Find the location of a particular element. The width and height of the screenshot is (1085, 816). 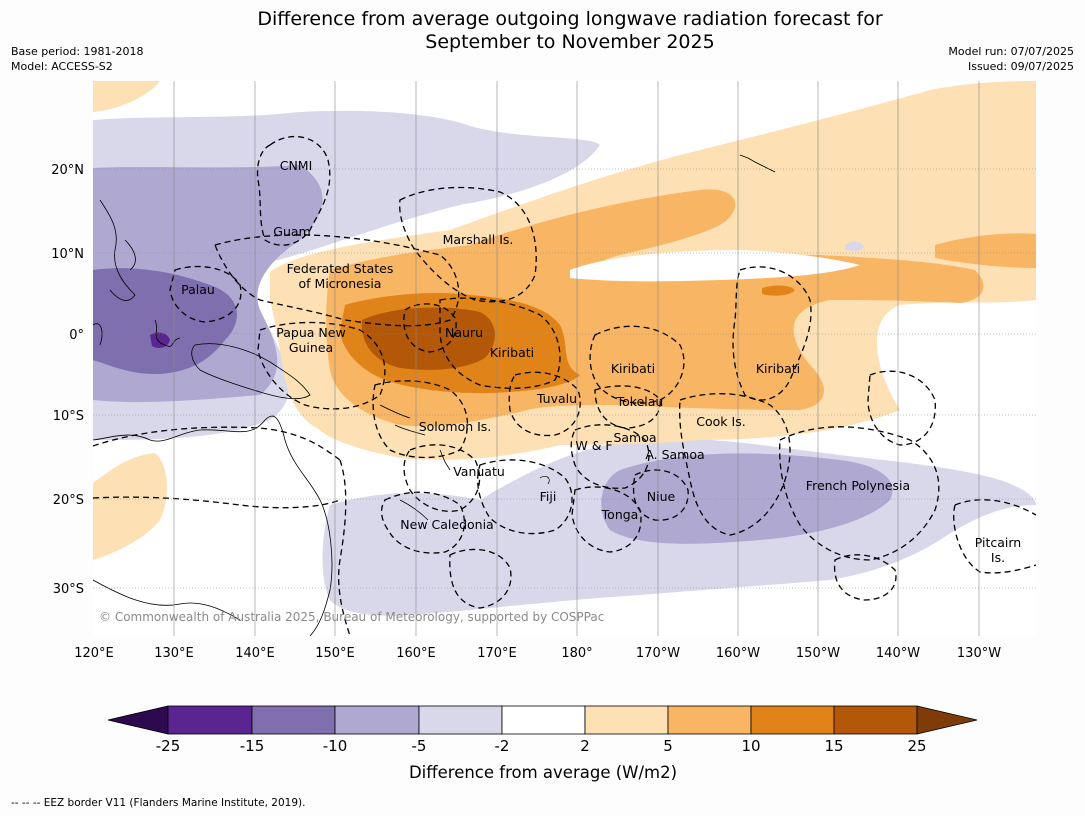

colorbar-tick-10: 25 is located at coordinates (916, 746).